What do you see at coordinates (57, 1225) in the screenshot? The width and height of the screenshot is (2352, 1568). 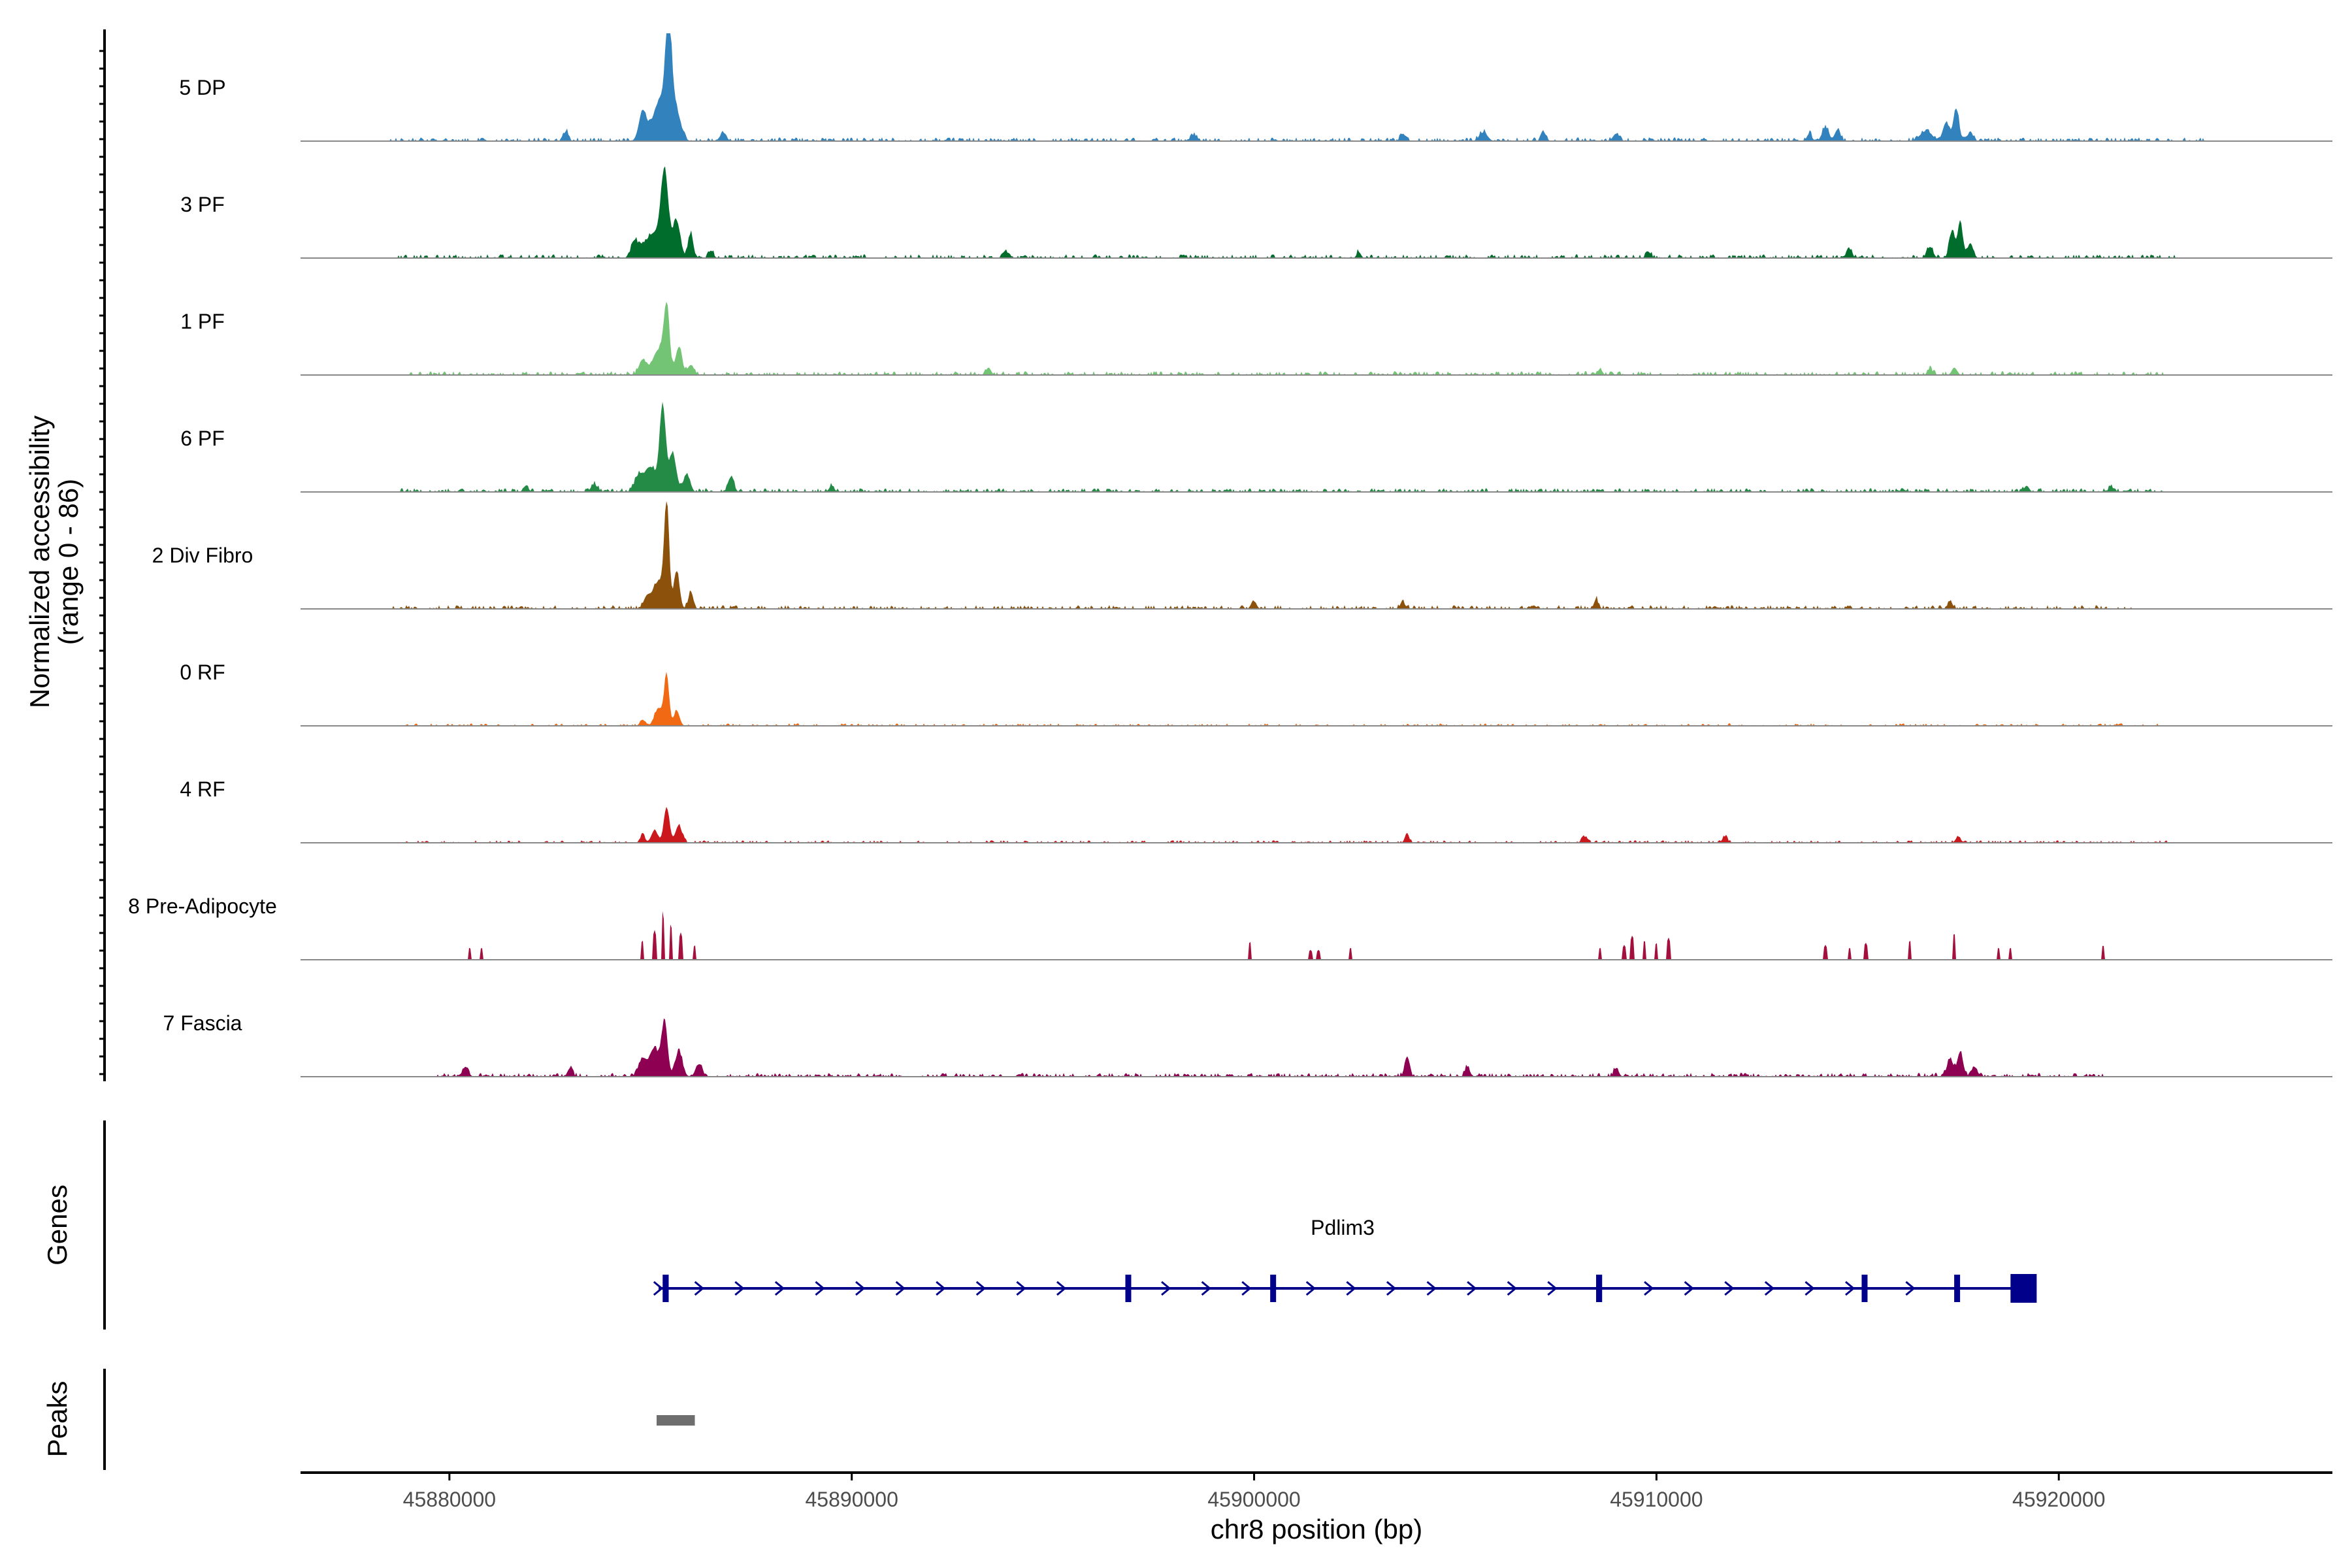 I see `genes-panel-label: Genes` at bounding box center [57, 1225].